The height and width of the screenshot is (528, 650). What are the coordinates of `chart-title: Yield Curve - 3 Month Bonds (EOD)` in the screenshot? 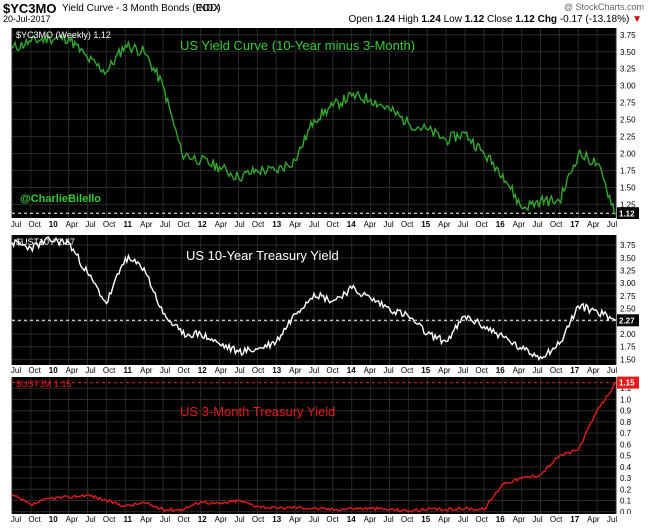 It's located at (141, 8).